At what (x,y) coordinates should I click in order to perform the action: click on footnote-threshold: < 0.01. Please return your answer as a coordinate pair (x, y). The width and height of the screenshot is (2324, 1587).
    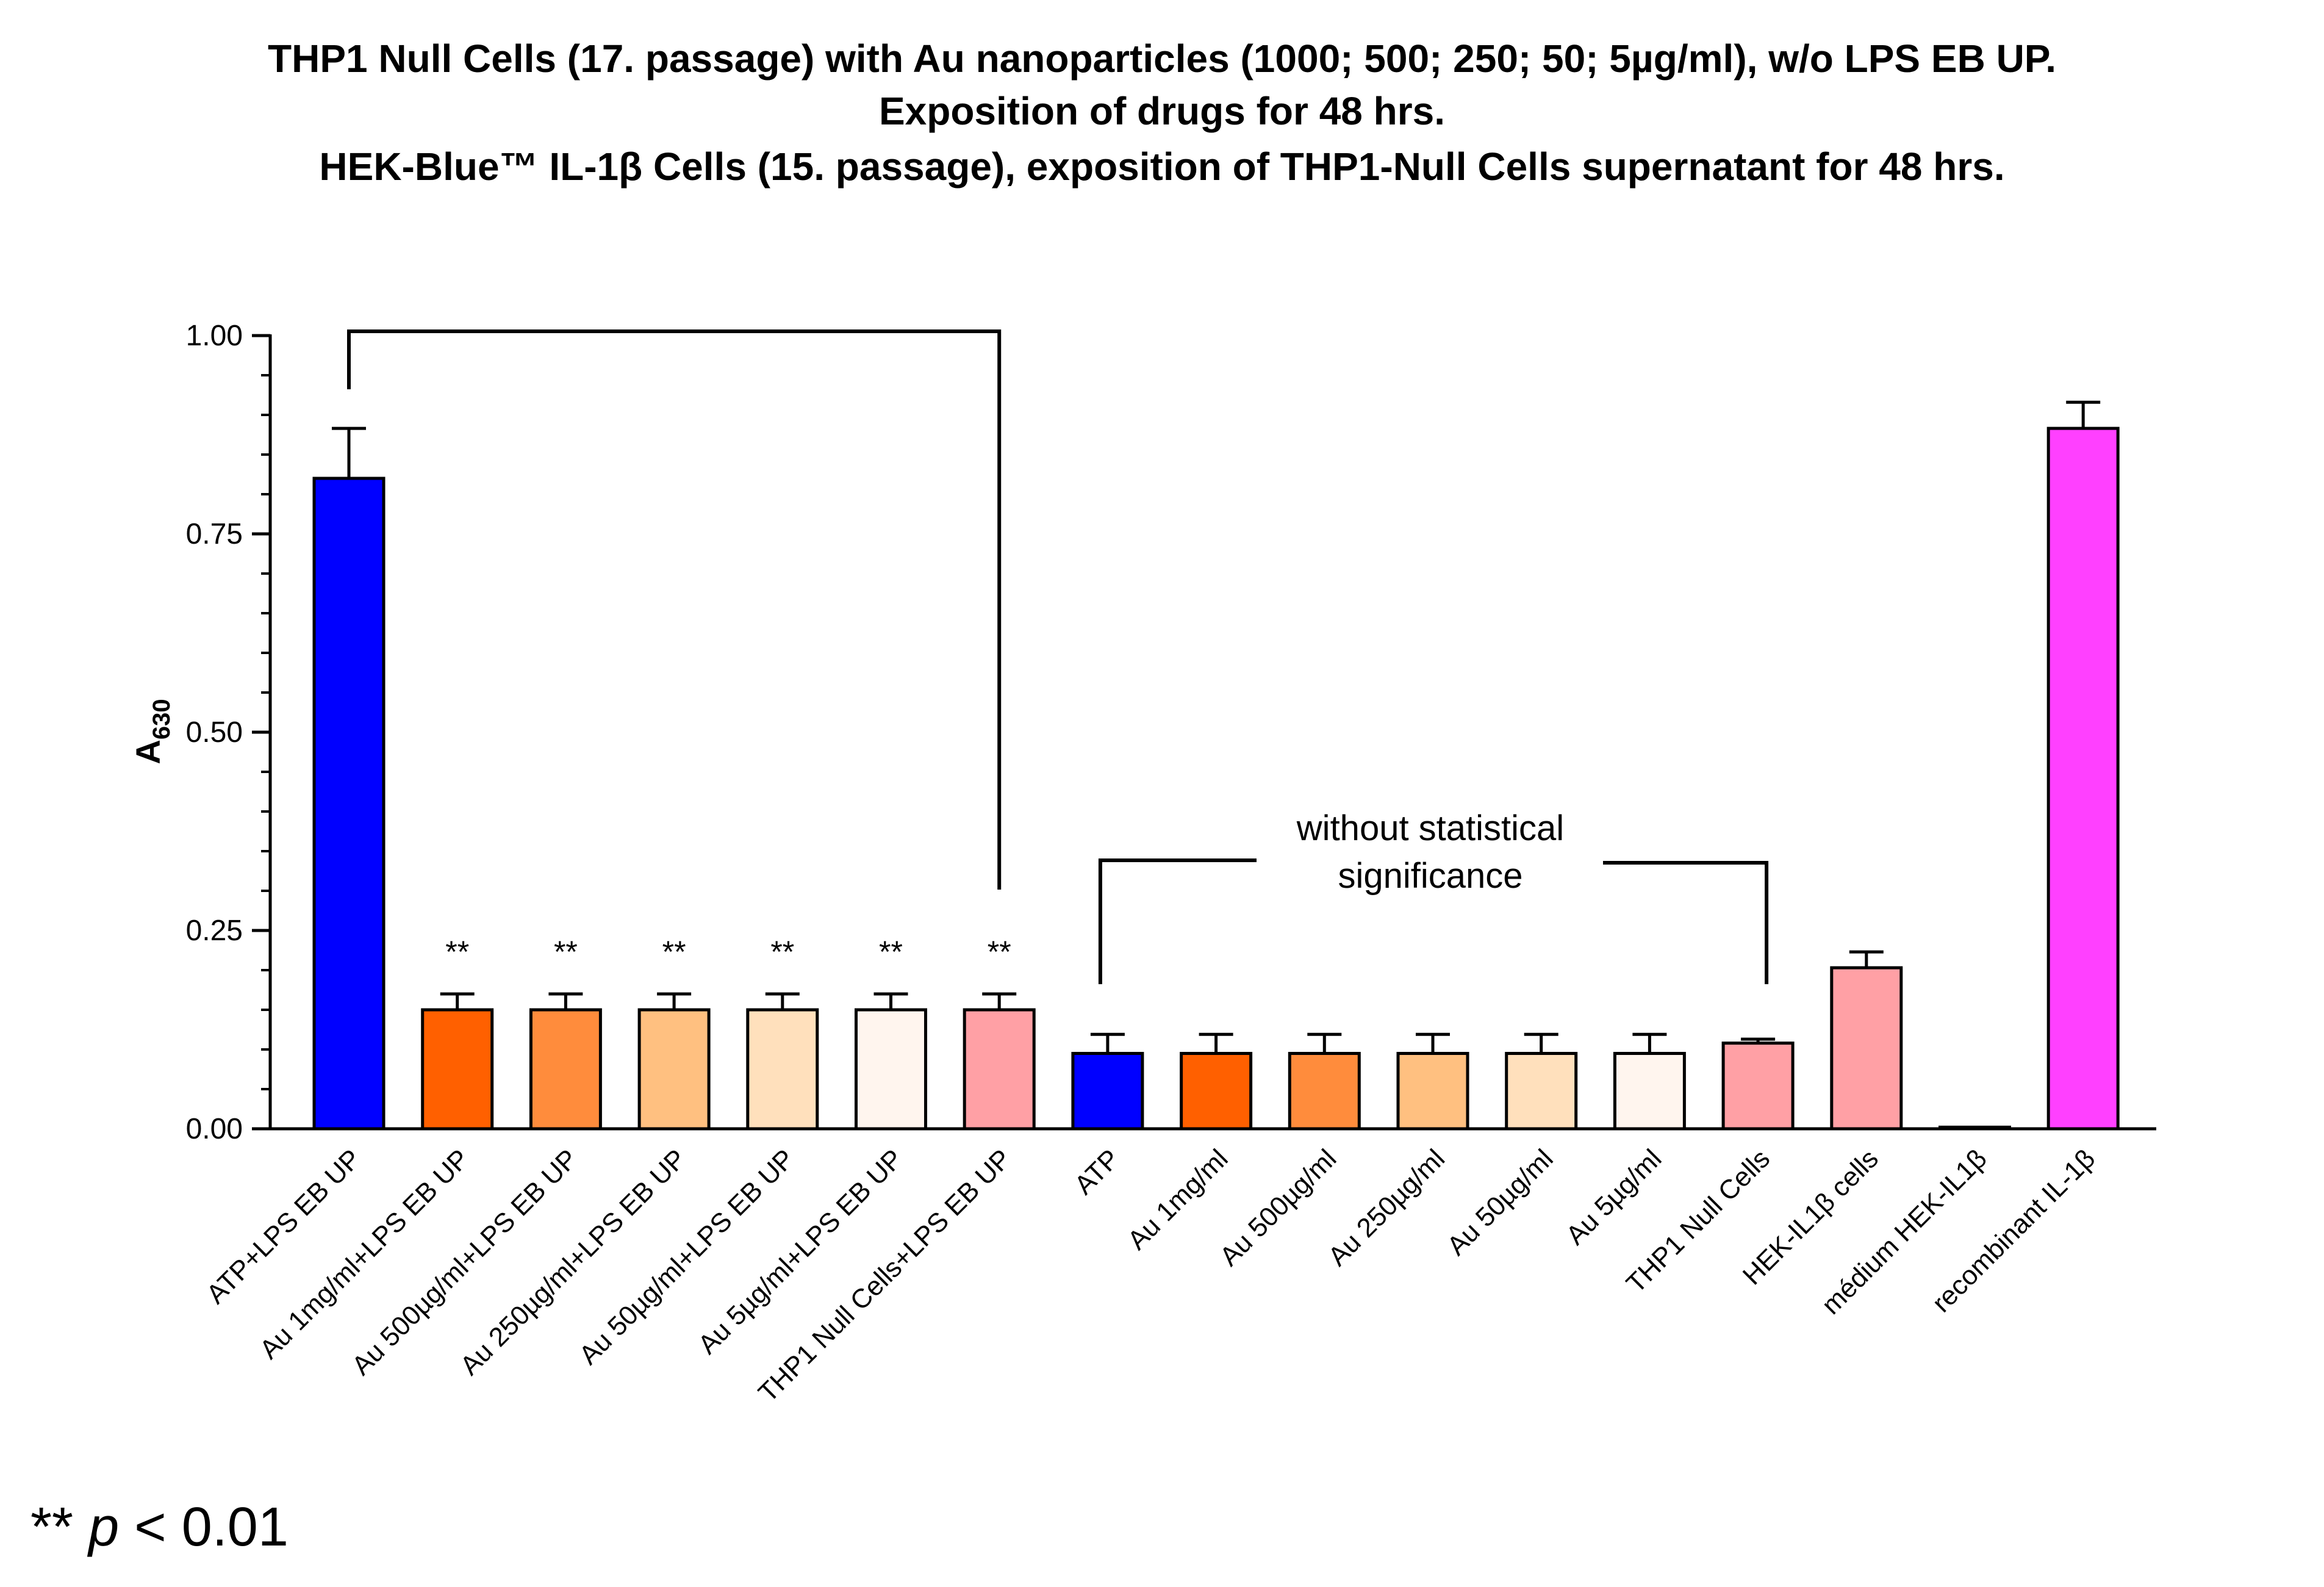
    Looking at the image, I should click on (204, 1527).